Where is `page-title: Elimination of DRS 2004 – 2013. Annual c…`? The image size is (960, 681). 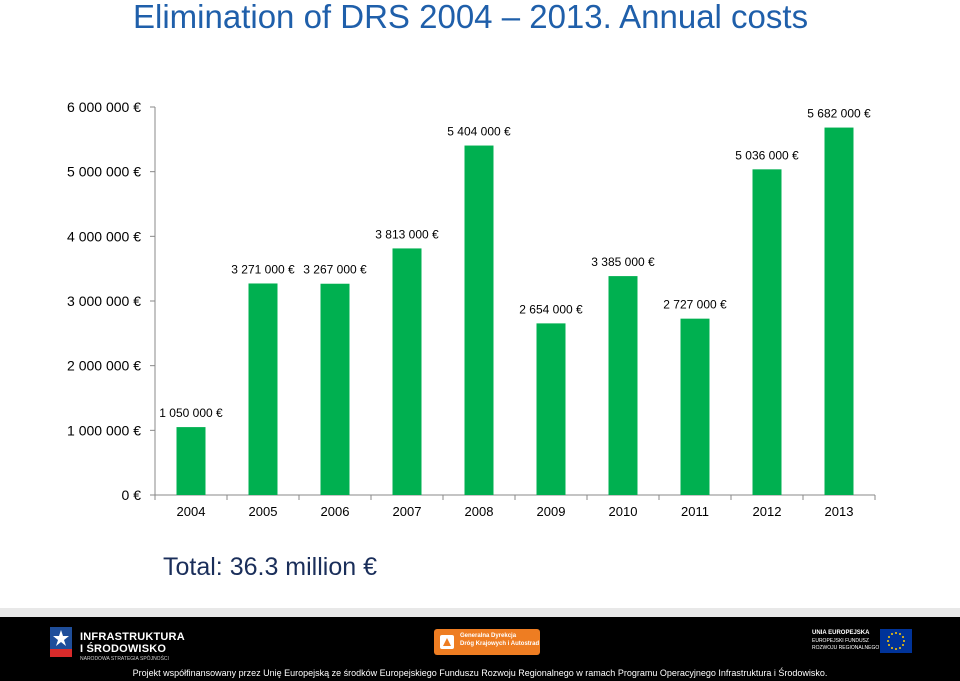
page-title: Elimination of DRS 2004 – 2013. Annual c… is located at coordinates (471, 17).